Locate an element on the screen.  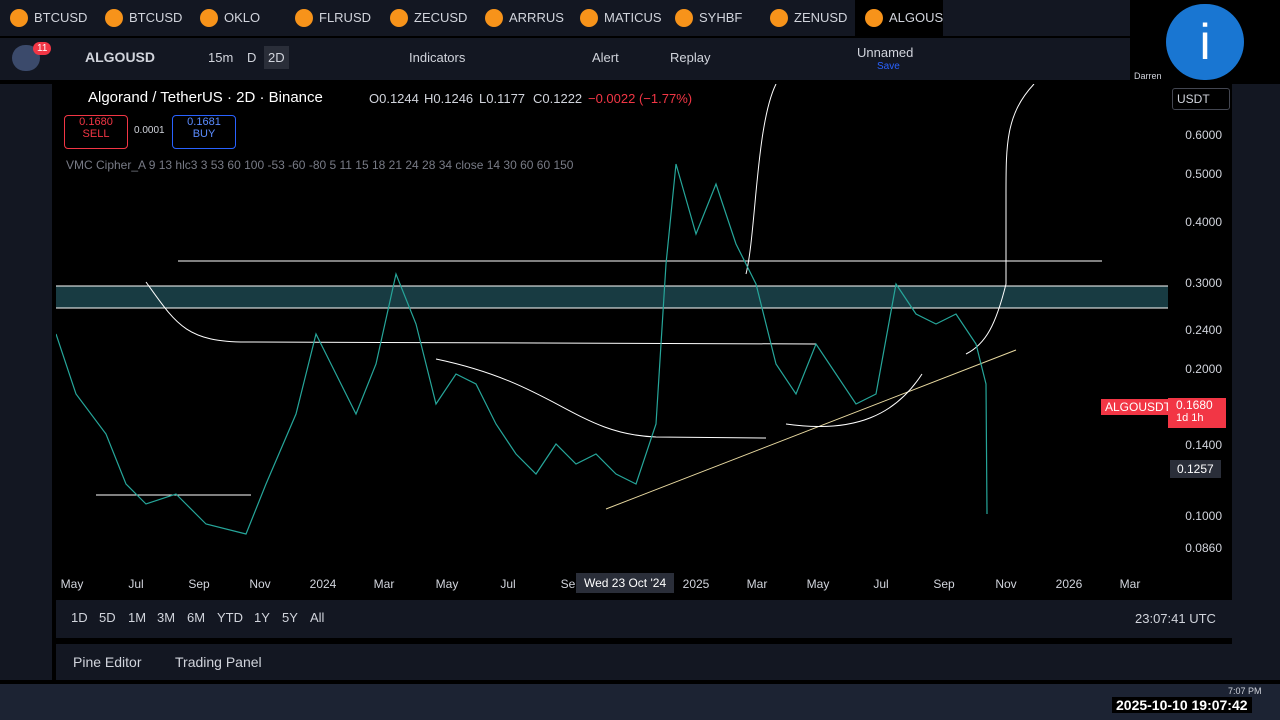
layout-name: Unnamed is located at coordinates (885, 52).